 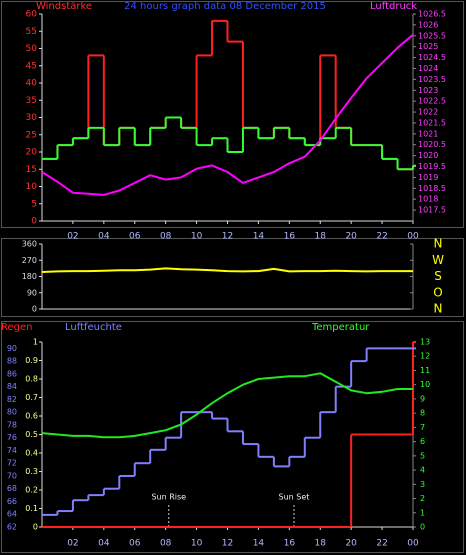 I want to click on y-tick-label: 55, so click(x=31, y=32).